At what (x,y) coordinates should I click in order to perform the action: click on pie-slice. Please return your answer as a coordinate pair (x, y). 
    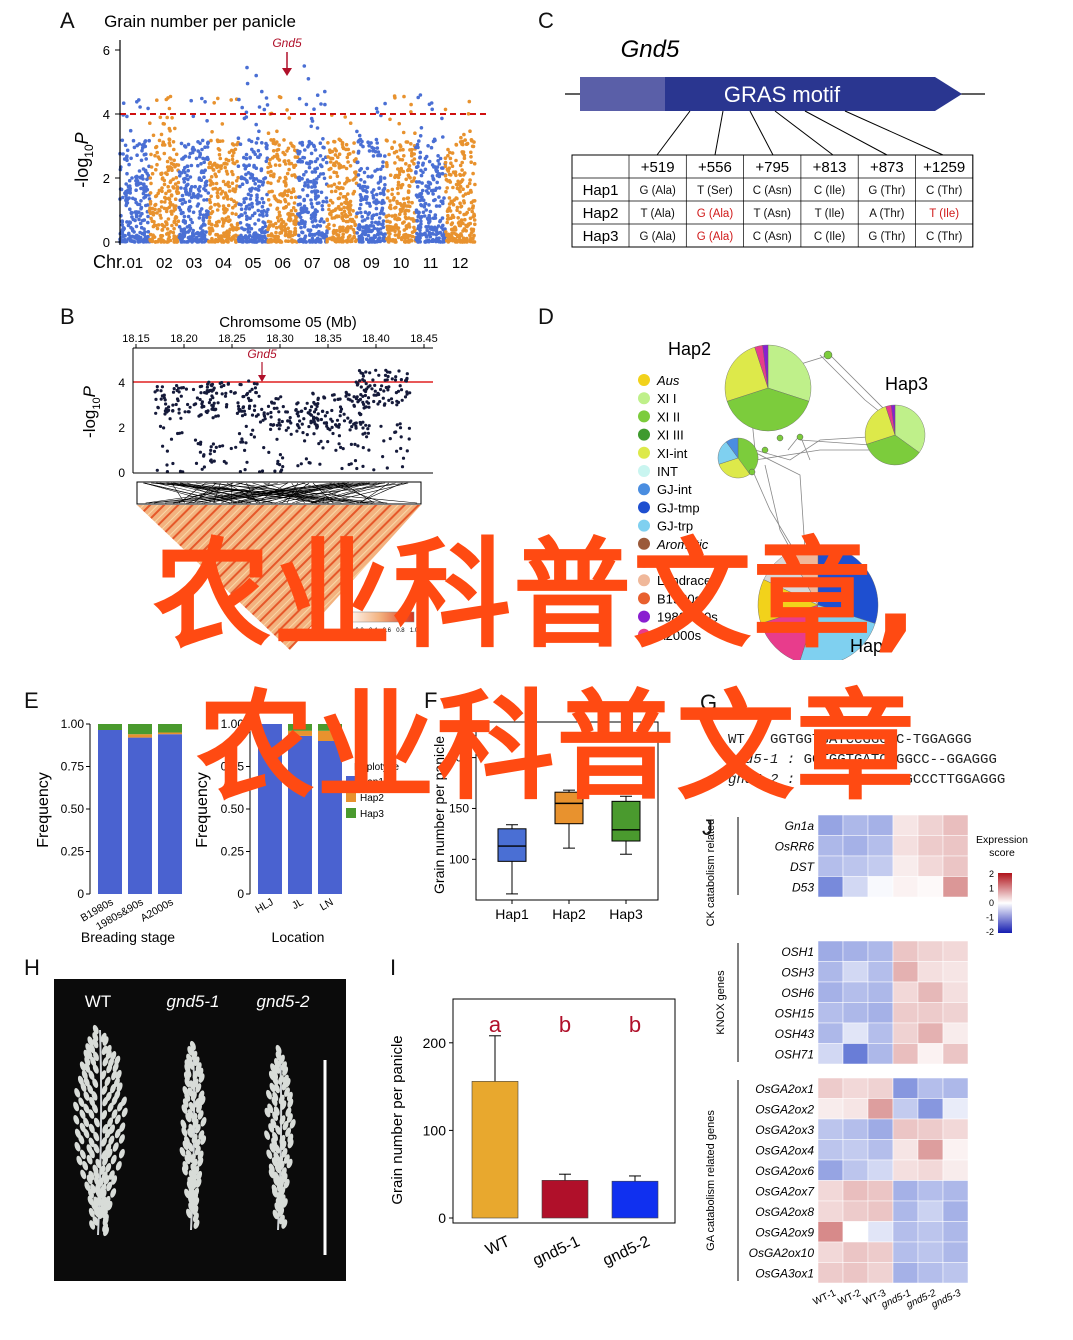
    Looking at the image, I should click on (880, 425).